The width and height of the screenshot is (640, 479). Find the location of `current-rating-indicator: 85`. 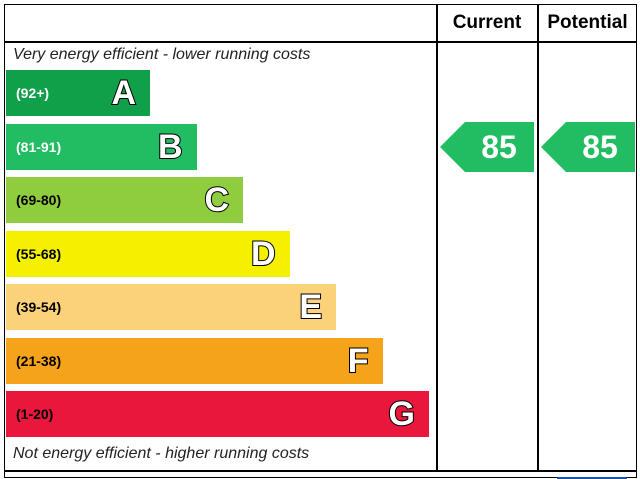

current-rating-indicator: 85 is located at coordinates (487, 146).